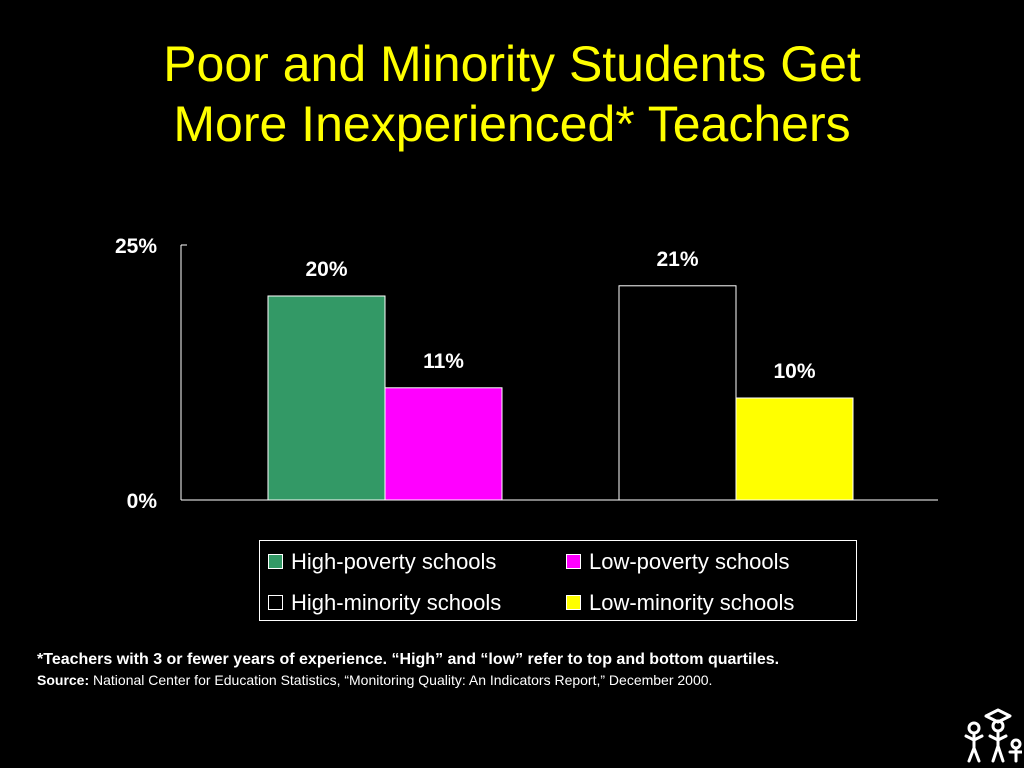 The height and width of the screenshot is (768, 1024). Describe the element at coordinates (326, 398) in the screenshot. I see `bar-high-poverty-schools` at that location.